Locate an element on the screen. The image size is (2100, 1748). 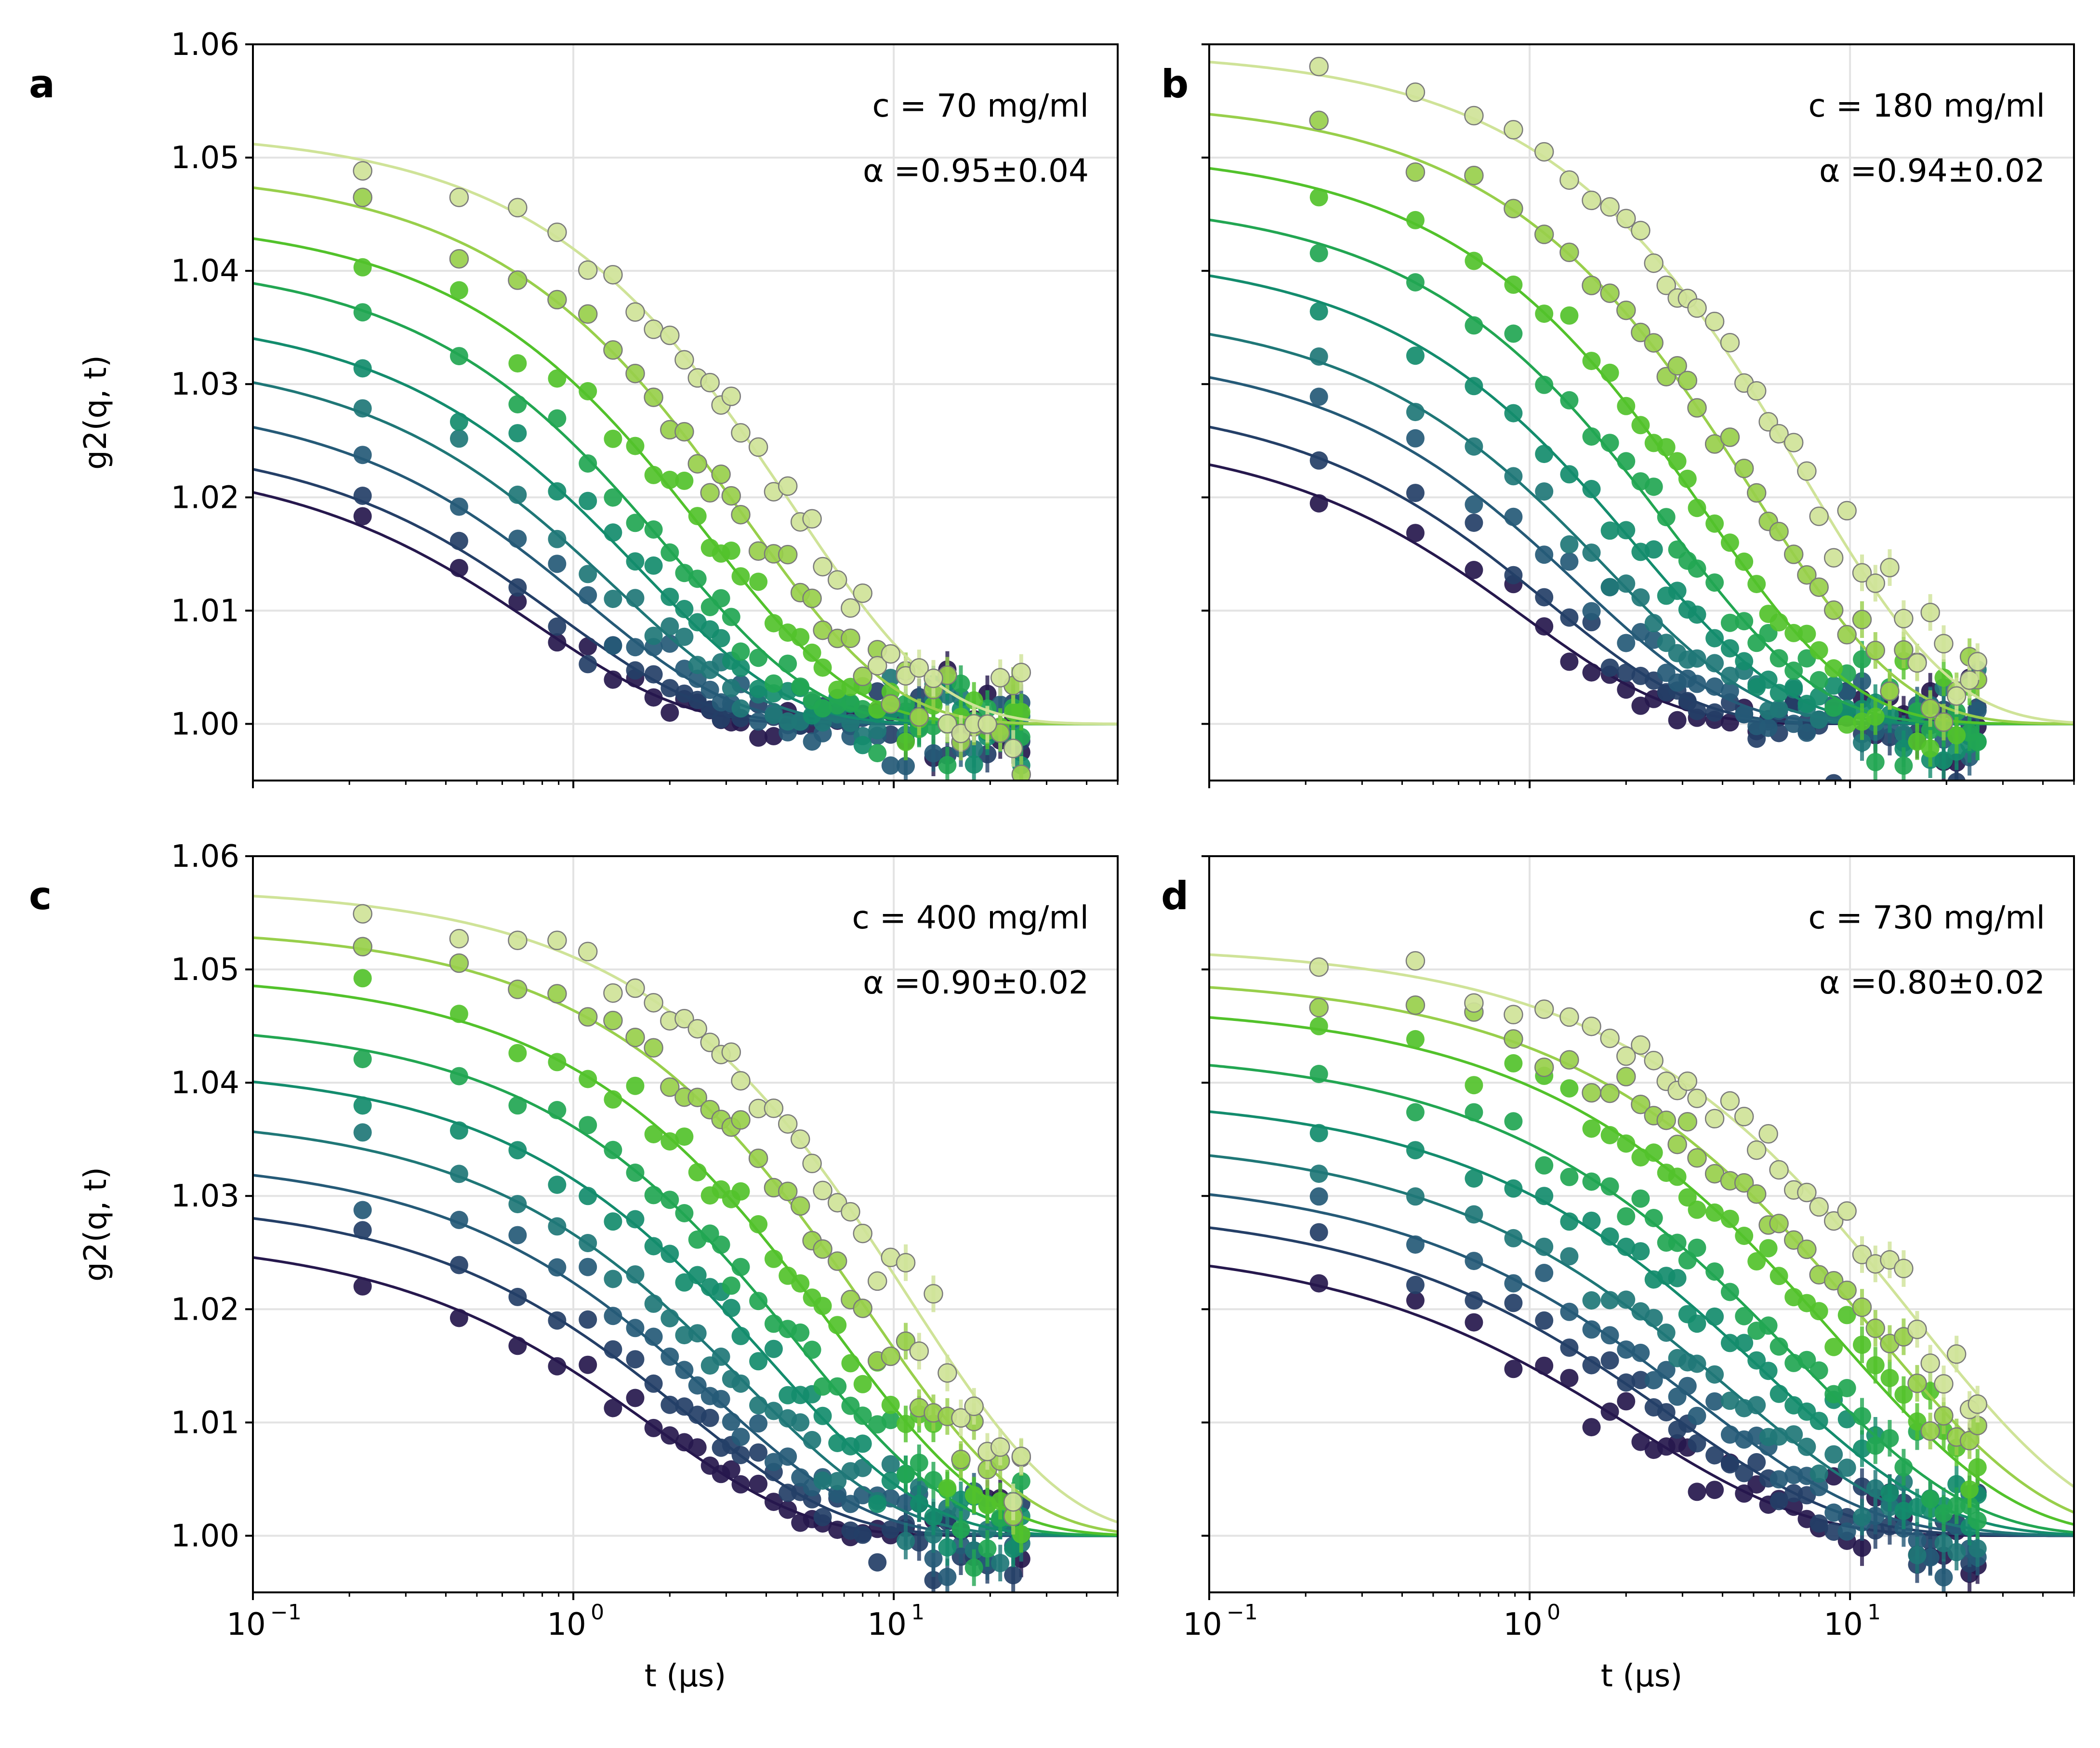
series-9-points is located at coordinates (692, 464).